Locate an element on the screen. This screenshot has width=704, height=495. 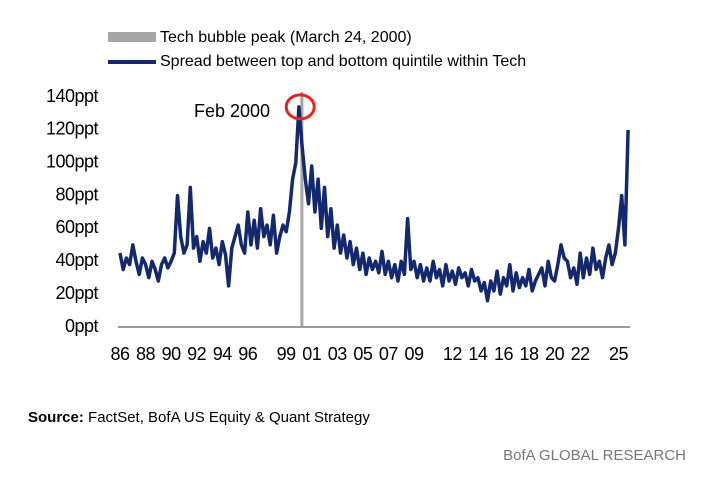
x-tick-label: 18 is located at coordinates (530, 354).